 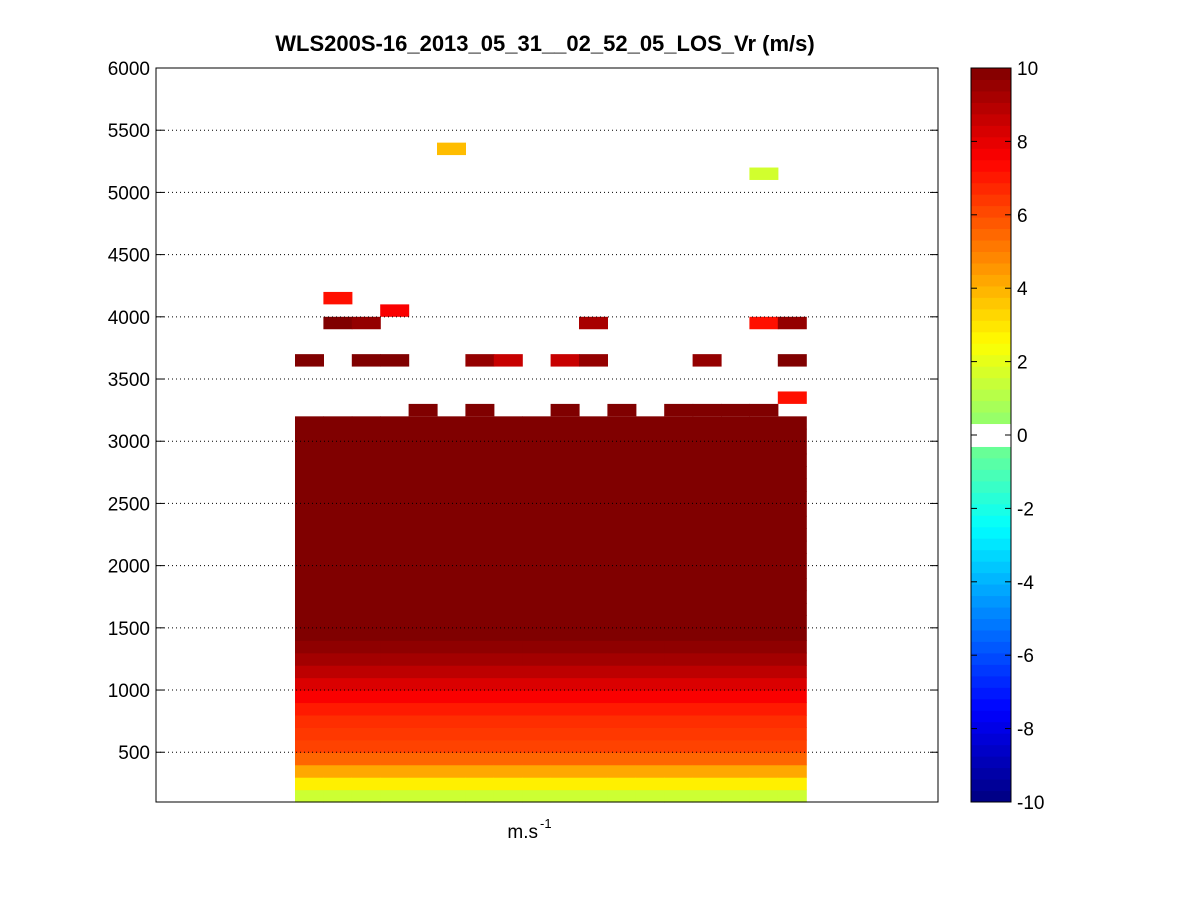 What do you see at coordinates (1022, 216) in the screenshot?
I see `colorbar-tick-label: 6` at bounding box center [1022, 216].